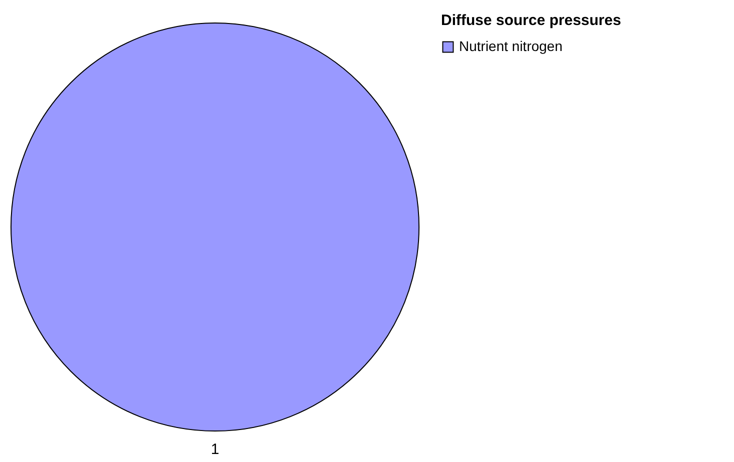  What do you see at coordinates (531, 20) in the screenshot?
I see `legend-title: Diffuse source pressures` at bounding box center [531, 20].